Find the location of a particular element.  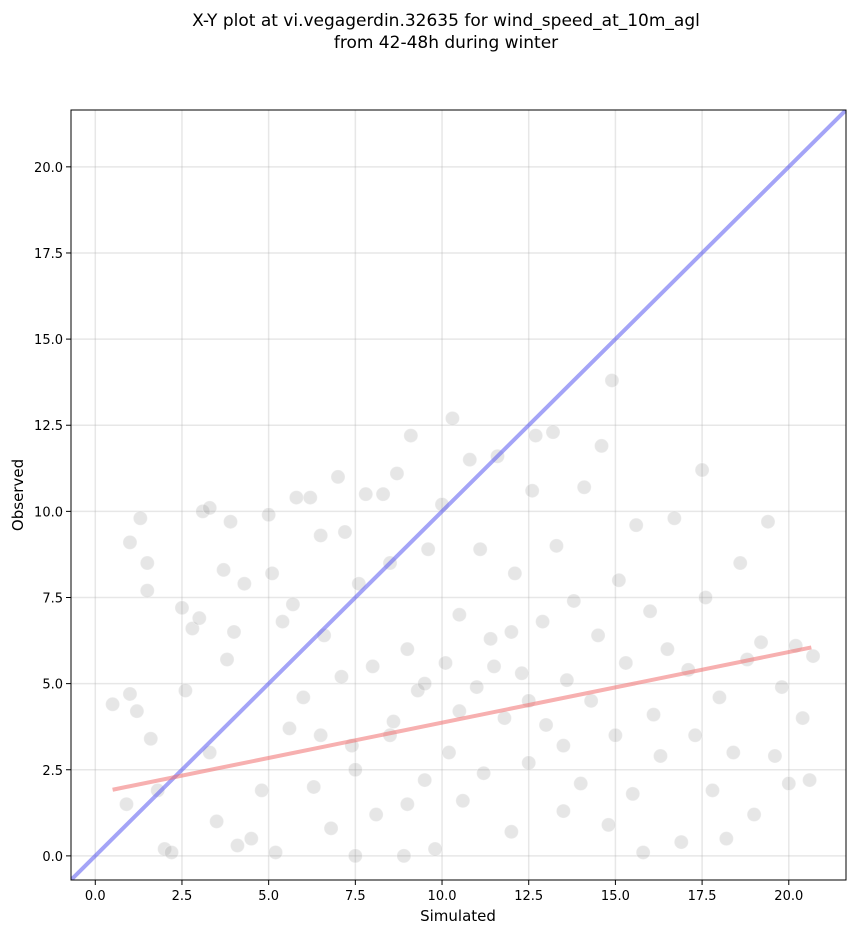

x-tick-label: 10.0 is located at coordinates (442, 896).